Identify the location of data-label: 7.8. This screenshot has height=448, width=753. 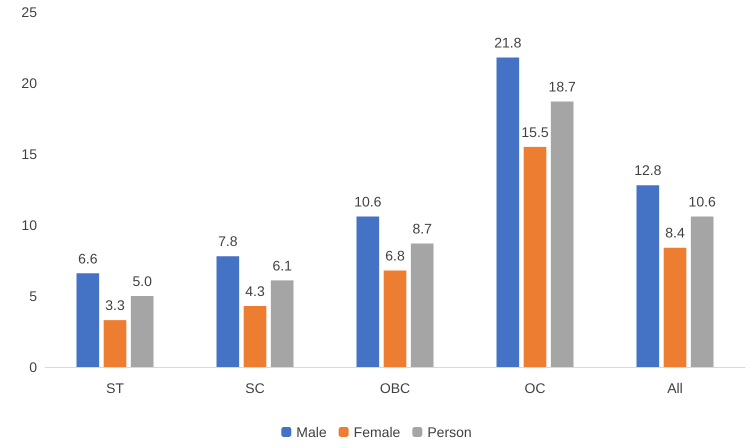
(228, 241).